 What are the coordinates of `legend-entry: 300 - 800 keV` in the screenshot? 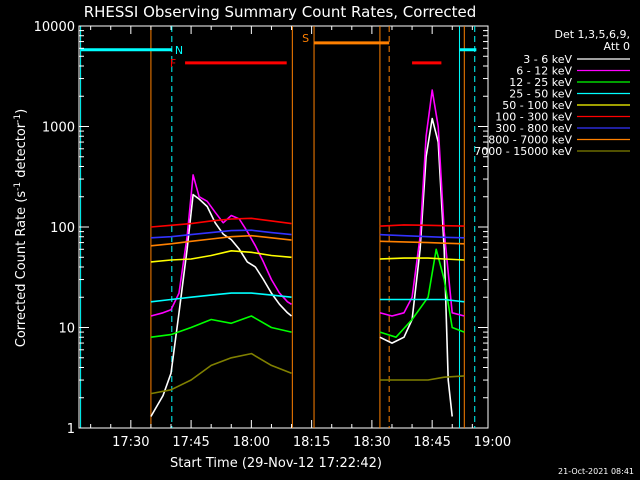 It's located at (533, 128).